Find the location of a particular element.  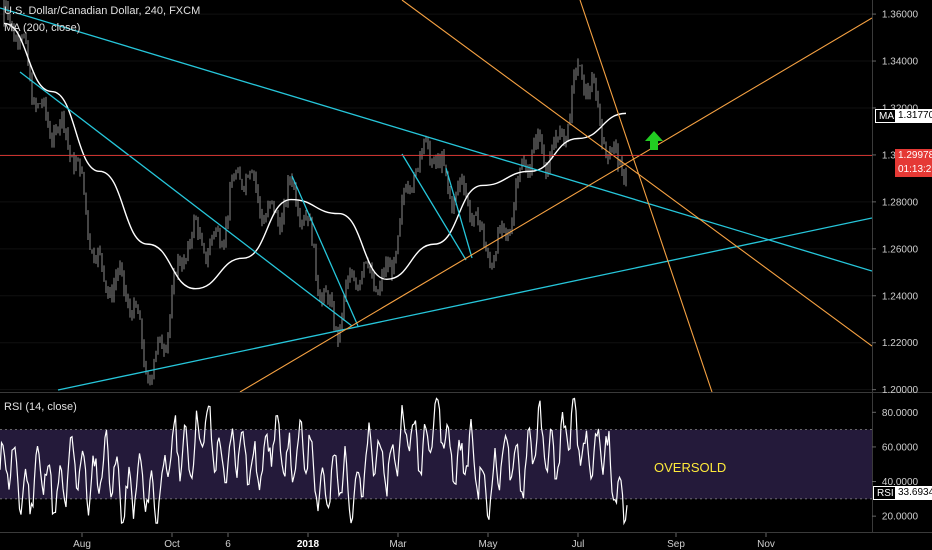

rsi-band is located at coordinates (436, 464).